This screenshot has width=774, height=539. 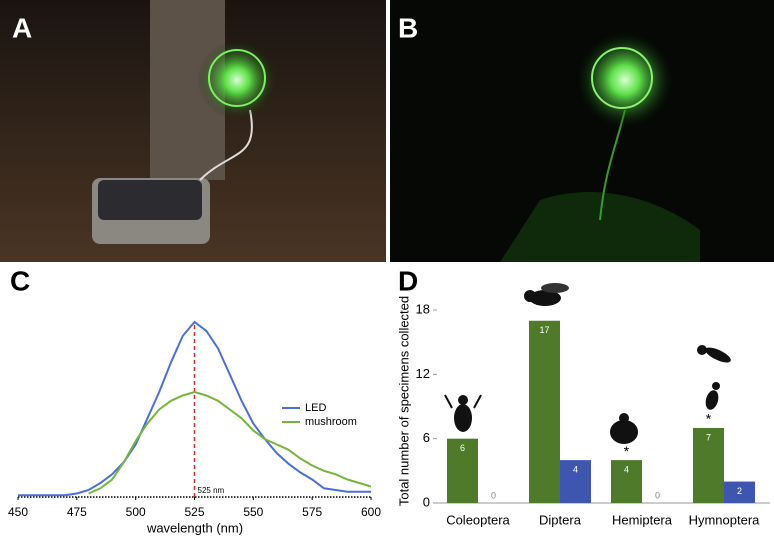 What do you see at coordinates (315, 408) in the screenshot?
I see `legend-label: LED` at bounding box center [315, 408].